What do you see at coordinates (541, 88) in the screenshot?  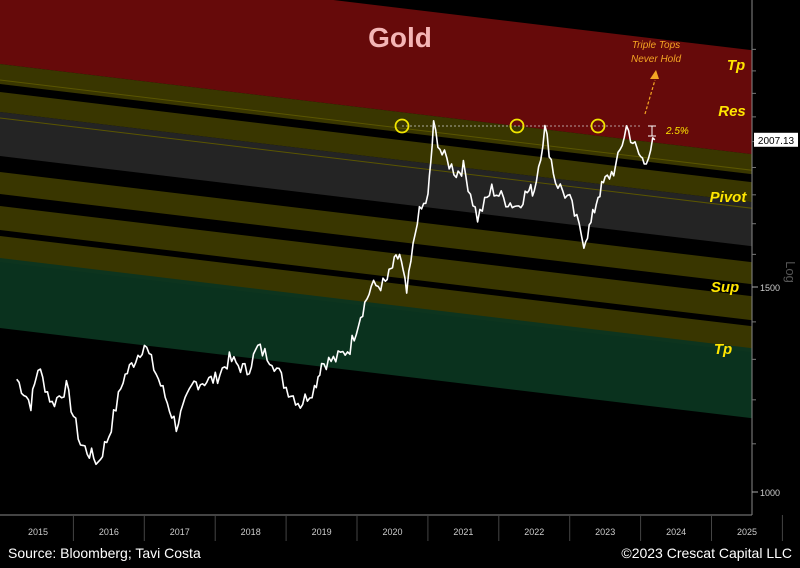 I see `annotations: 2.5% Triple Tops Never Hold` at bounding box center [541, 88].